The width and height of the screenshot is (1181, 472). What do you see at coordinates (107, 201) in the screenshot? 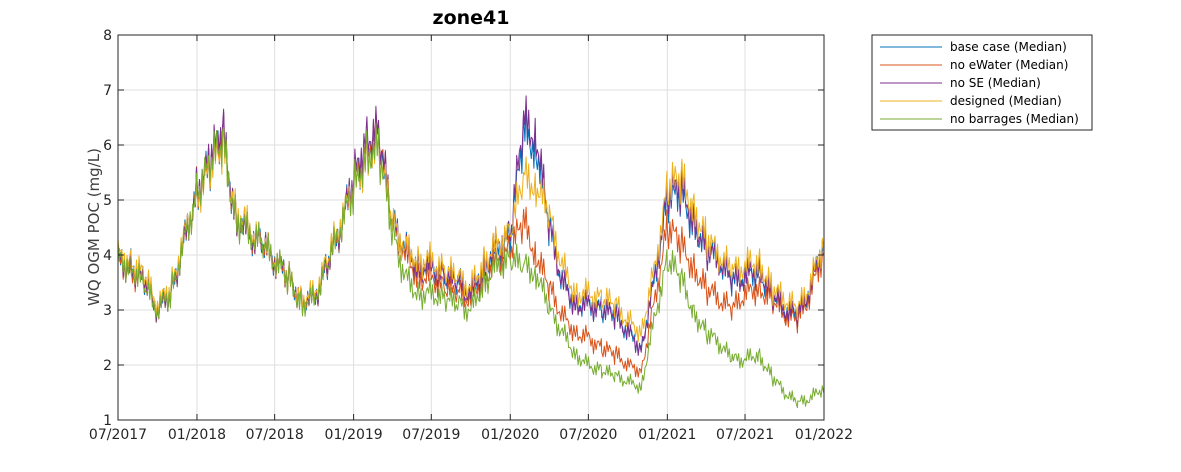
I see `y-tick-label: 5` at bounding box center [107, 201].